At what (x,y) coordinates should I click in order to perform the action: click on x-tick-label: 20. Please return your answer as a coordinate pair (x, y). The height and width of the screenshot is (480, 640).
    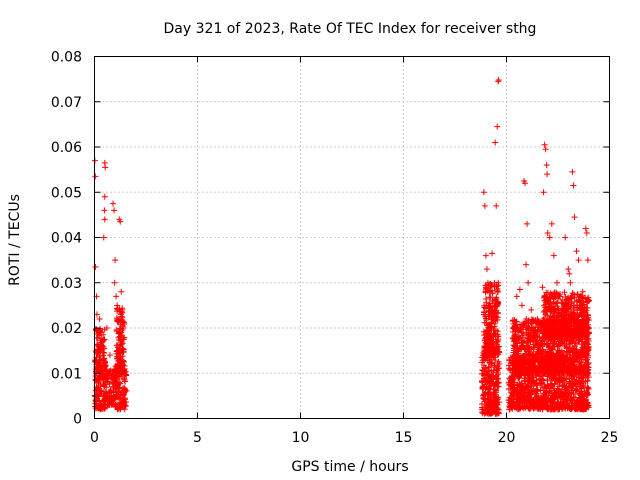
    Looking at the image, I should click on (507, 438).